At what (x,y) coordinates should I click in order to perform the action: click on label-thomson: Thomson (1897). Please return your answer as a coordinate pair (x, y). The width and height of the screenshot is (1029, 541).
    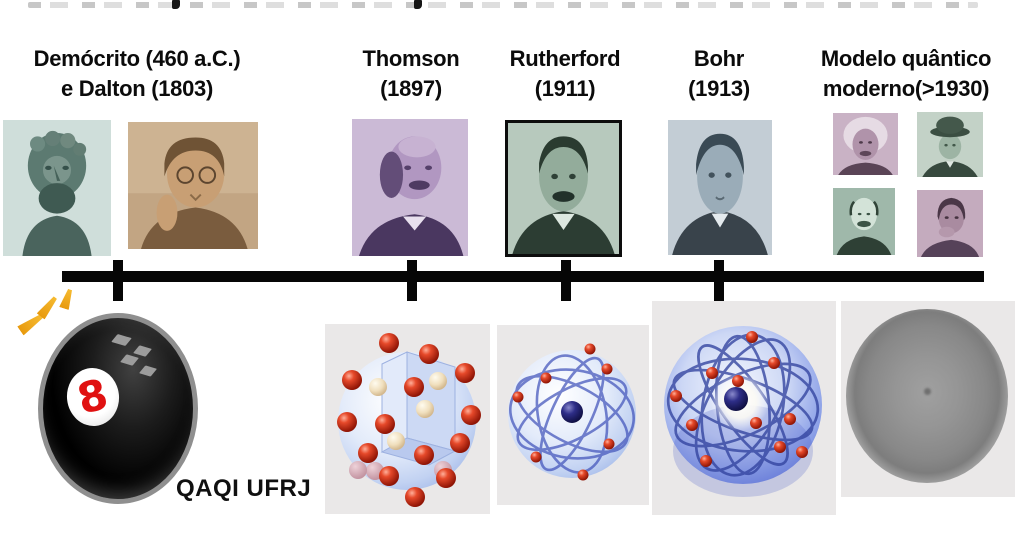
    Looking at the image, I should click on (411, 74).